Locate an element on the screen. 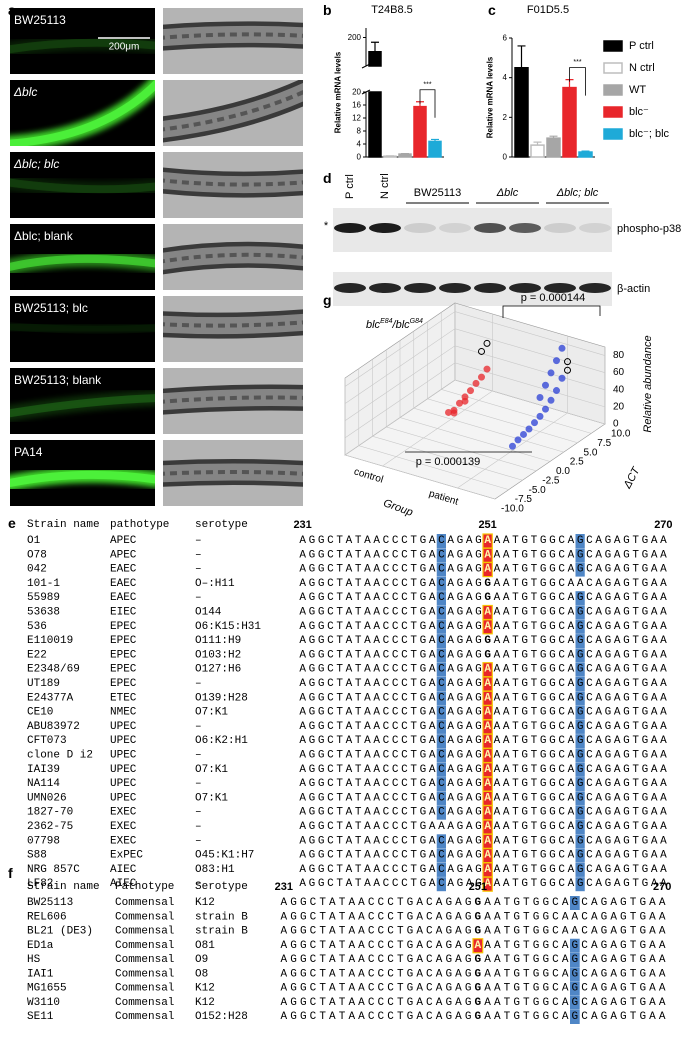  cell: IAI1 is located at coordinates (40, 974).